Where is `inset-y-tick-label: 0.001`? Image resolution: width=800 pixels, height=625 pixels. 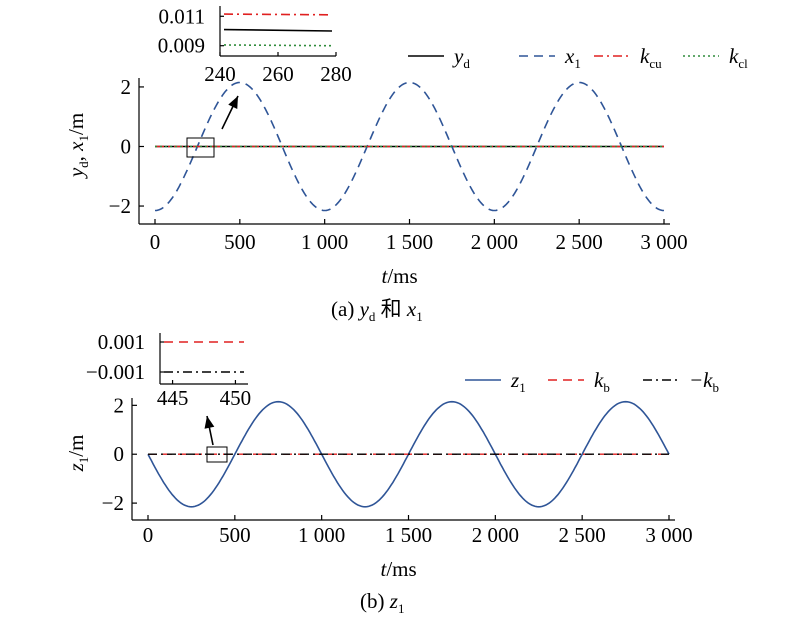 inset-y-tick-label: 0.001 is located at coordinates (121, 342).